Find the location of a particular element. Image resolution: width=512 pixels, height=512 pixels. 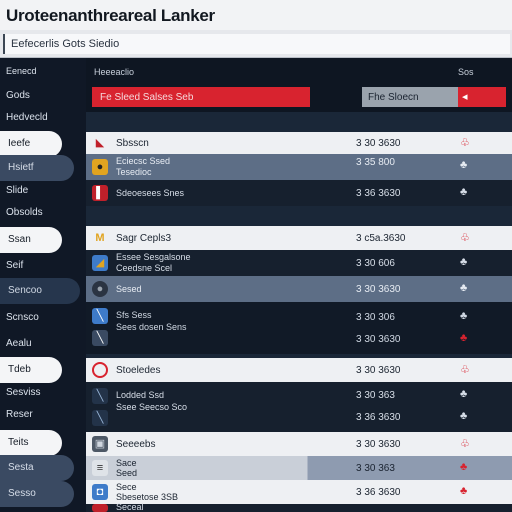

row-value: 3 c5a.3630 is located at coordinates (381, 238).